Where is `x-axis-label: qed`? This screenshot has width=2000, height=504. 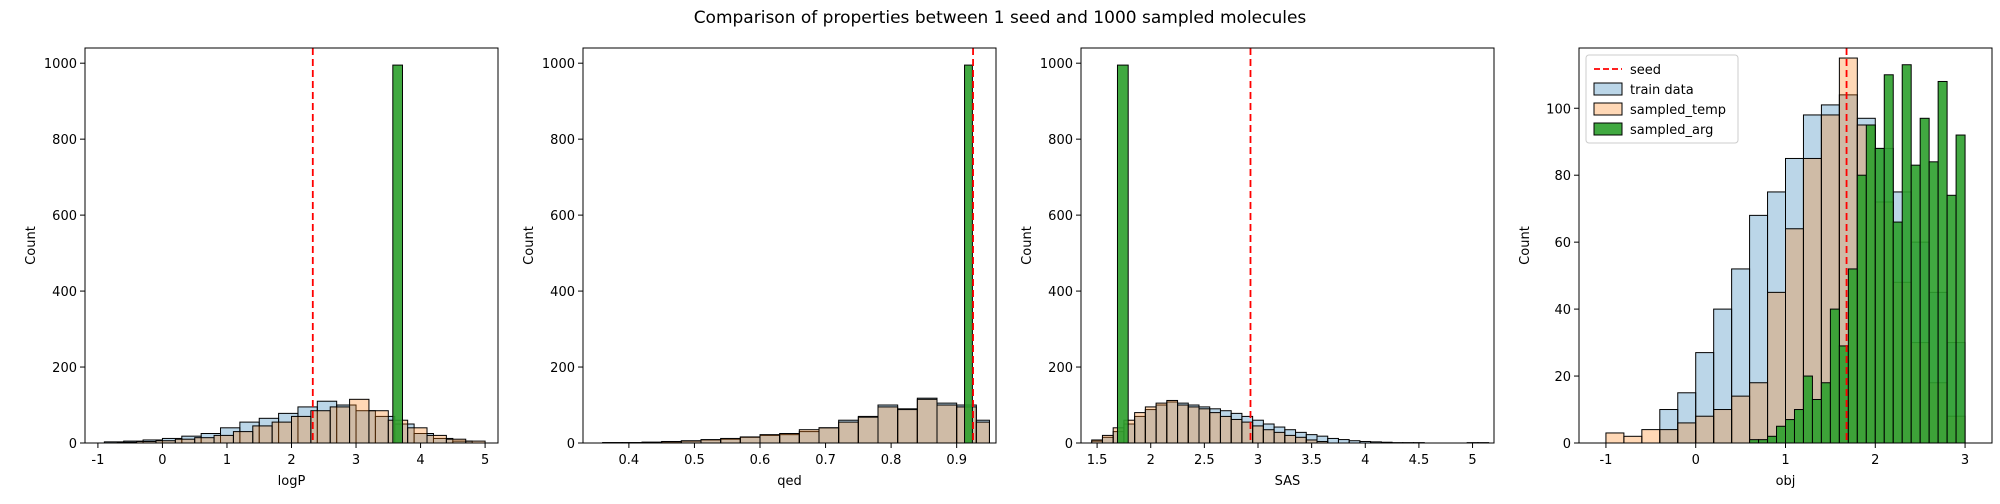 x-axis-label: qed is located at coordinates (789, 481).